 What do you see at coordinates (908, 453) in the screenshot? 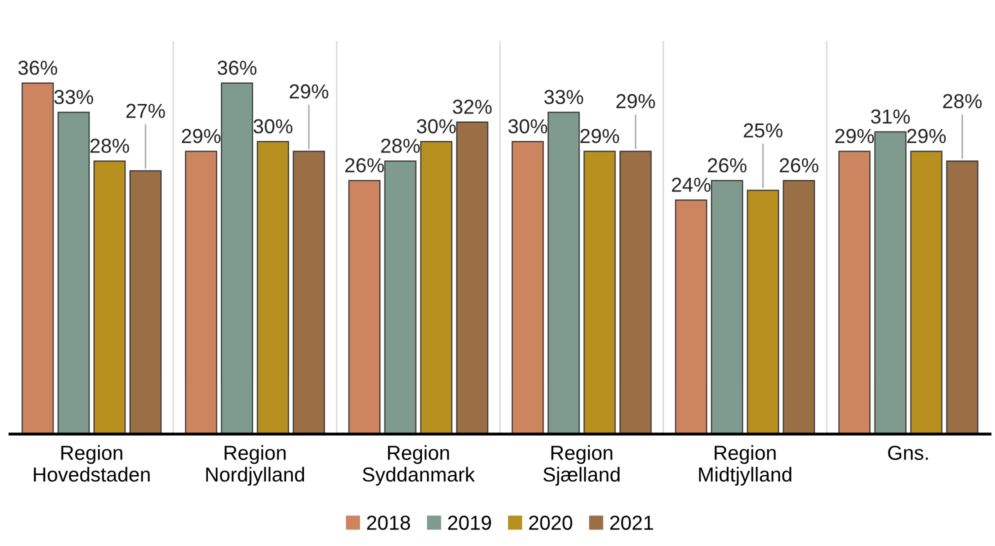
I see `x-tick-label: Gns.` at bounding box center [908, 453].